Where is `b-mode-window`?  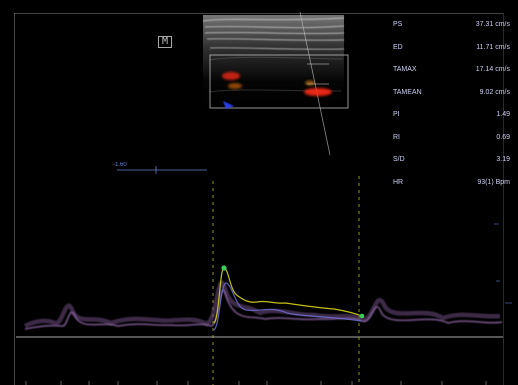 b-mode-window is located at coordinates (275, 83).